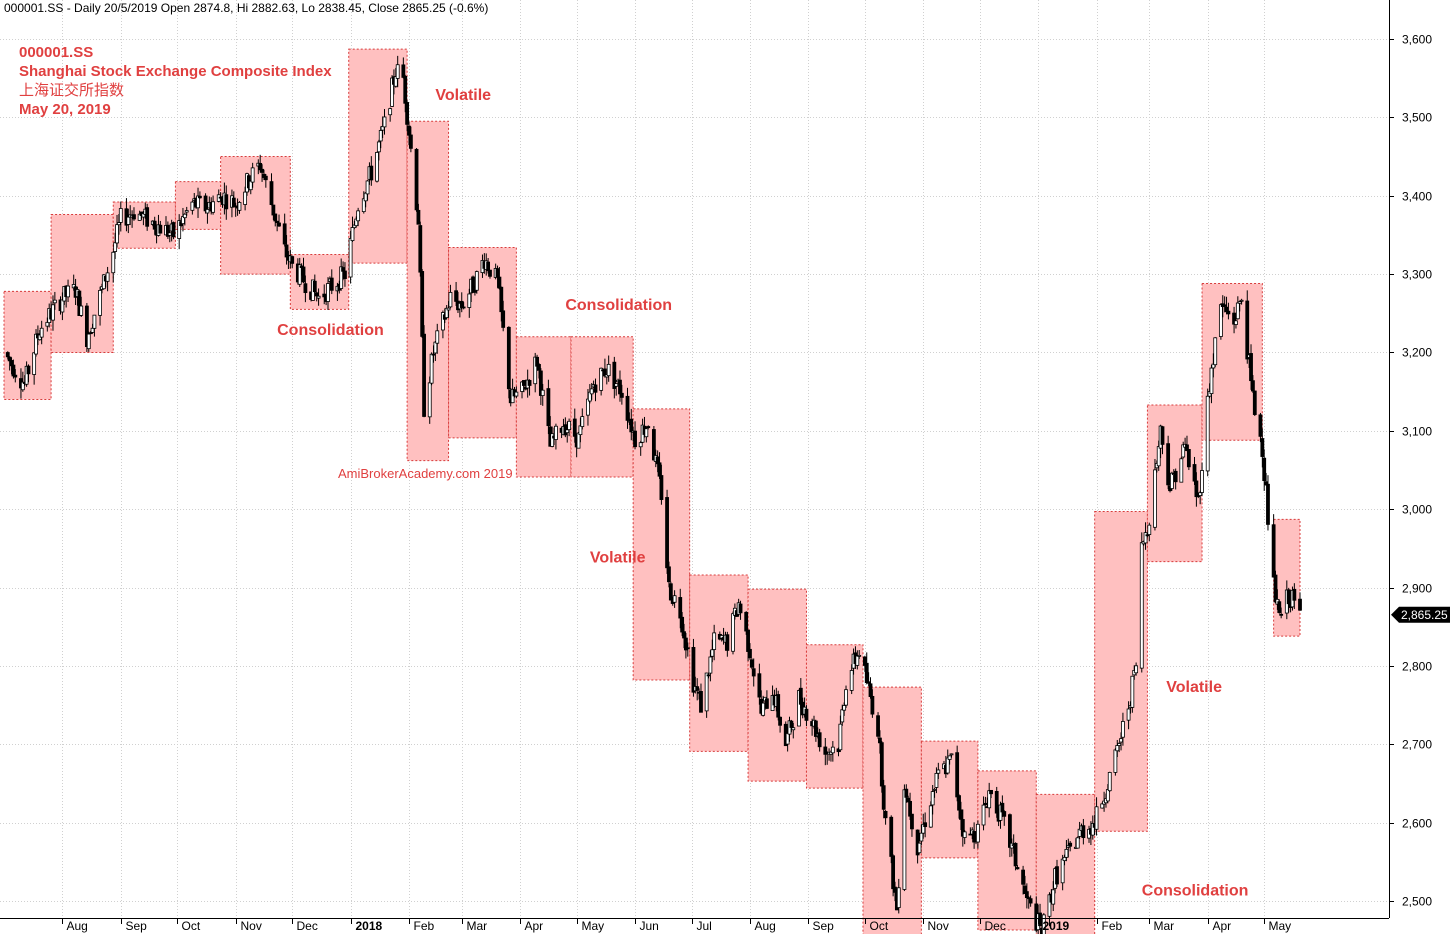 The image size is (1450, 934). What do you see at coordinates (1417, 510) in the screenshot?
I see `y-tick-label: 3,000` at bounding box center [1417, 510].